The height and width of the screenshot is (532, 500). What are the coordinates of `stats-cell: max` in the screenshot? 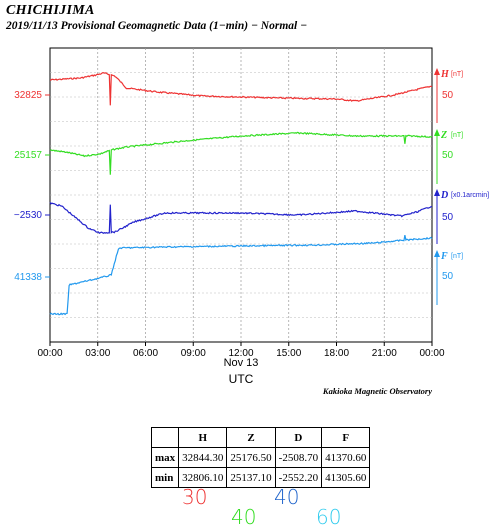 It's located at (165, 457).